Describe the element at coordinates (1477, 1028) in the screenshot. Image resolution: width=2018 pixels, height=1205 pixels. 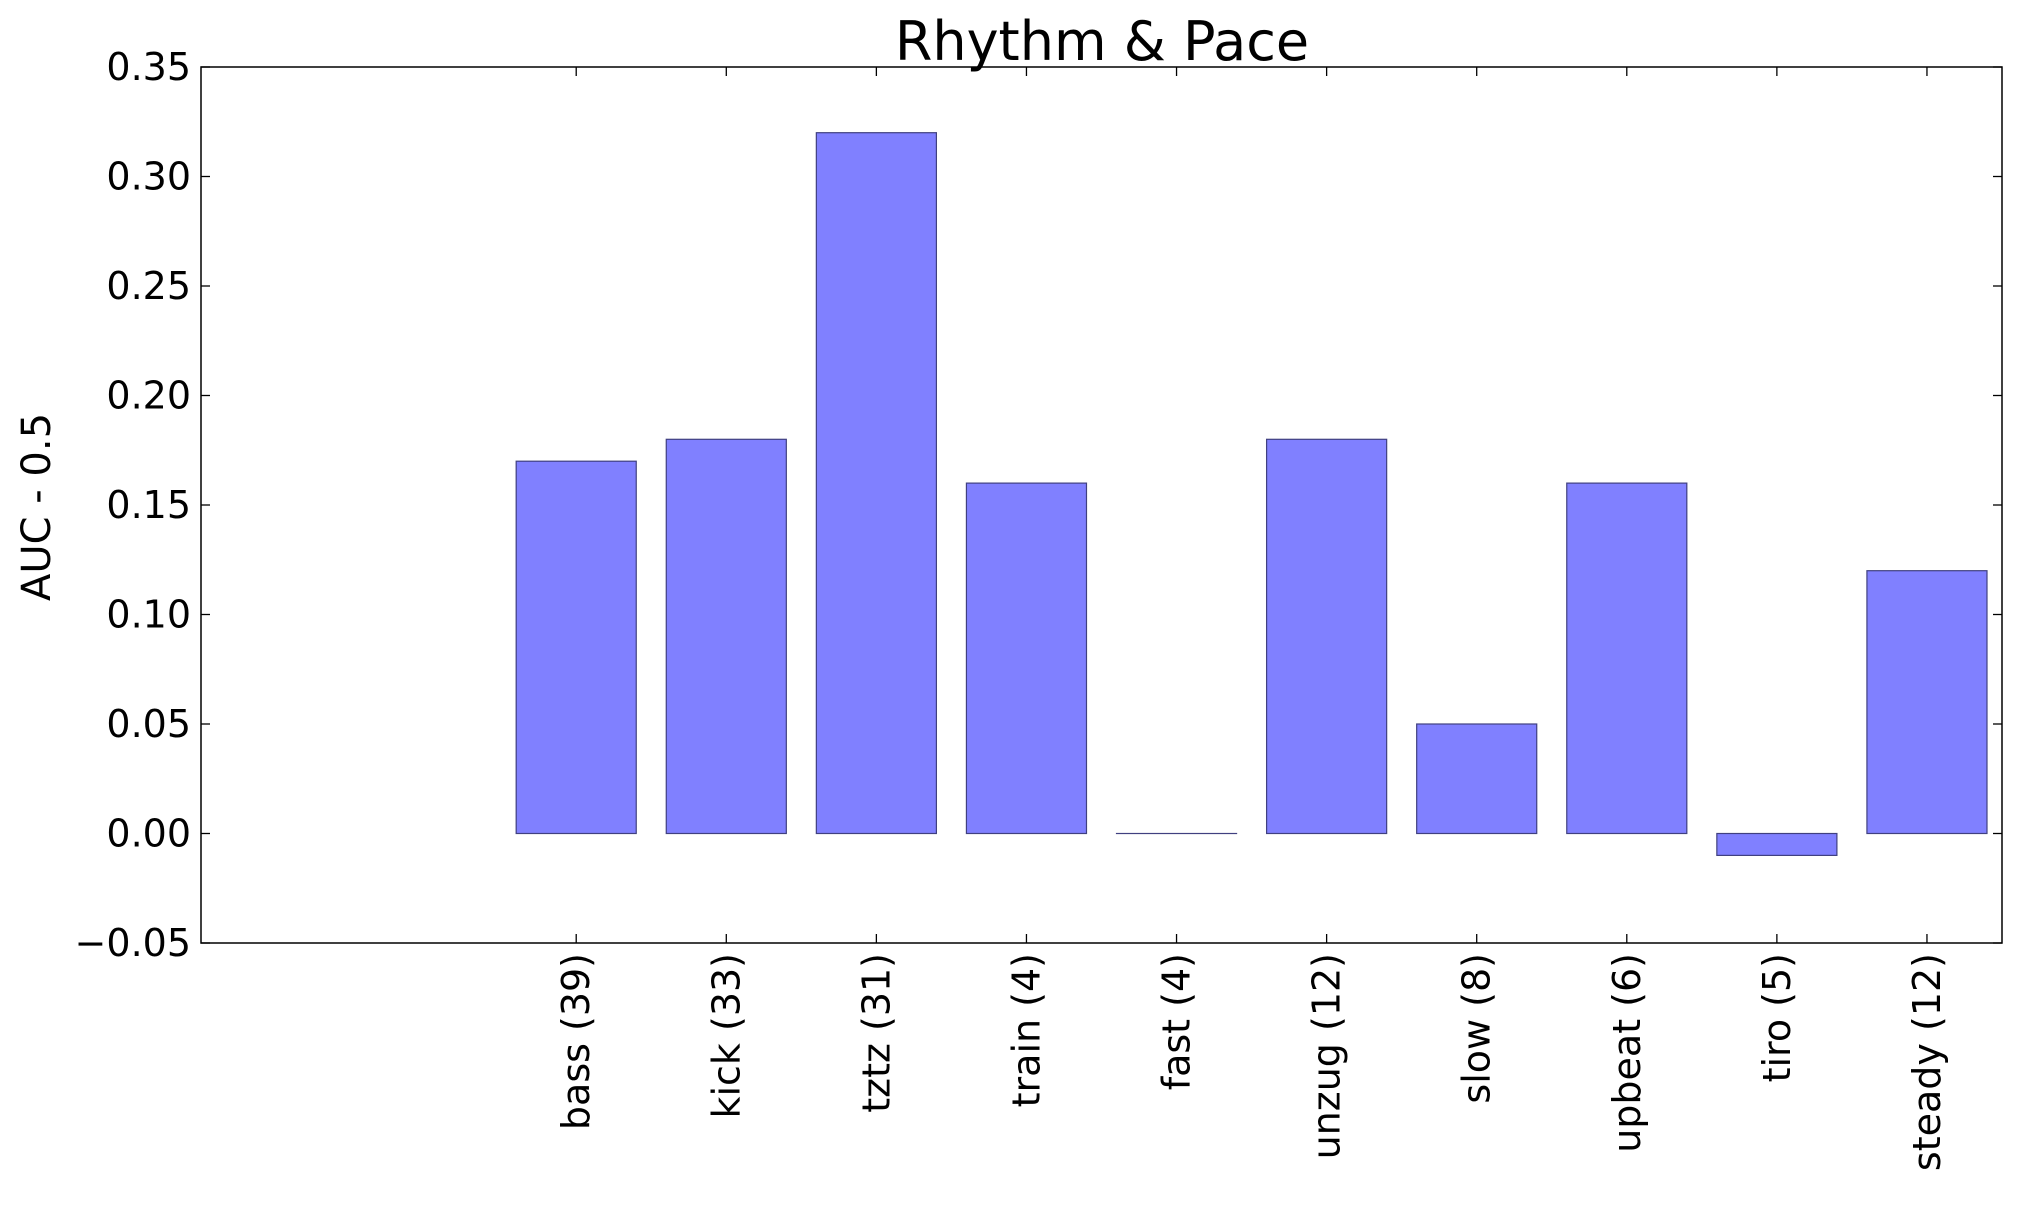
I see `x-tick-label-6: slow (8)` at that location.